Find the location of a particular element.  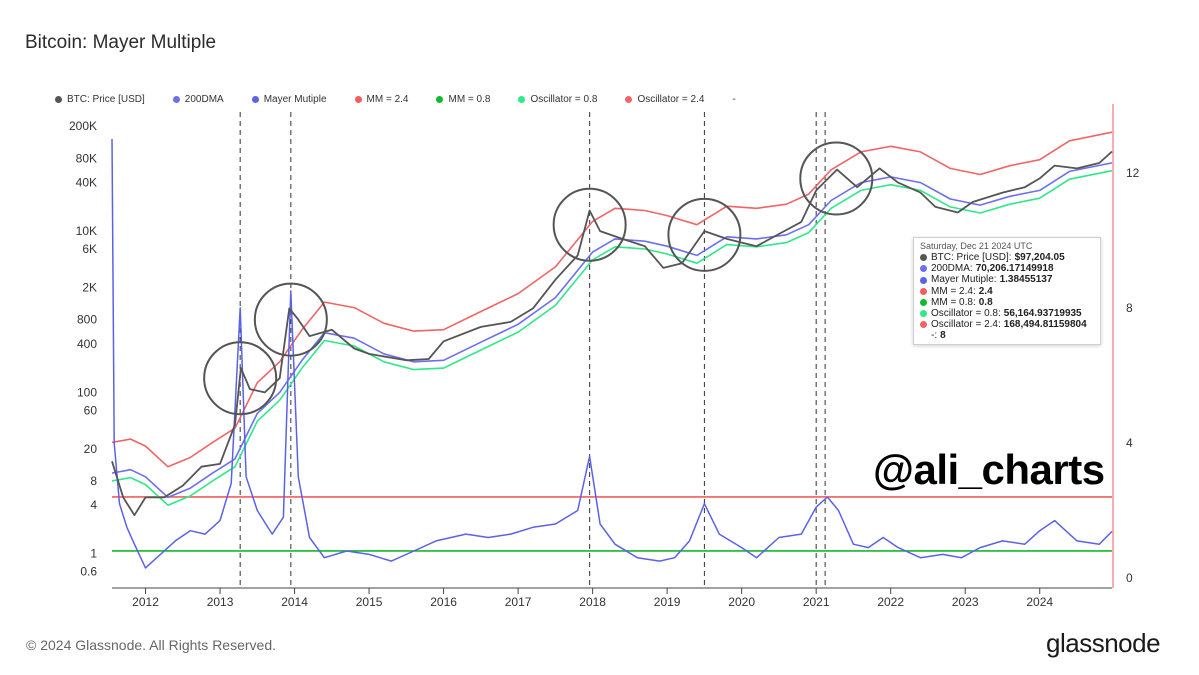

x-tick-label: 2020 is located at coordinates (741, 602).